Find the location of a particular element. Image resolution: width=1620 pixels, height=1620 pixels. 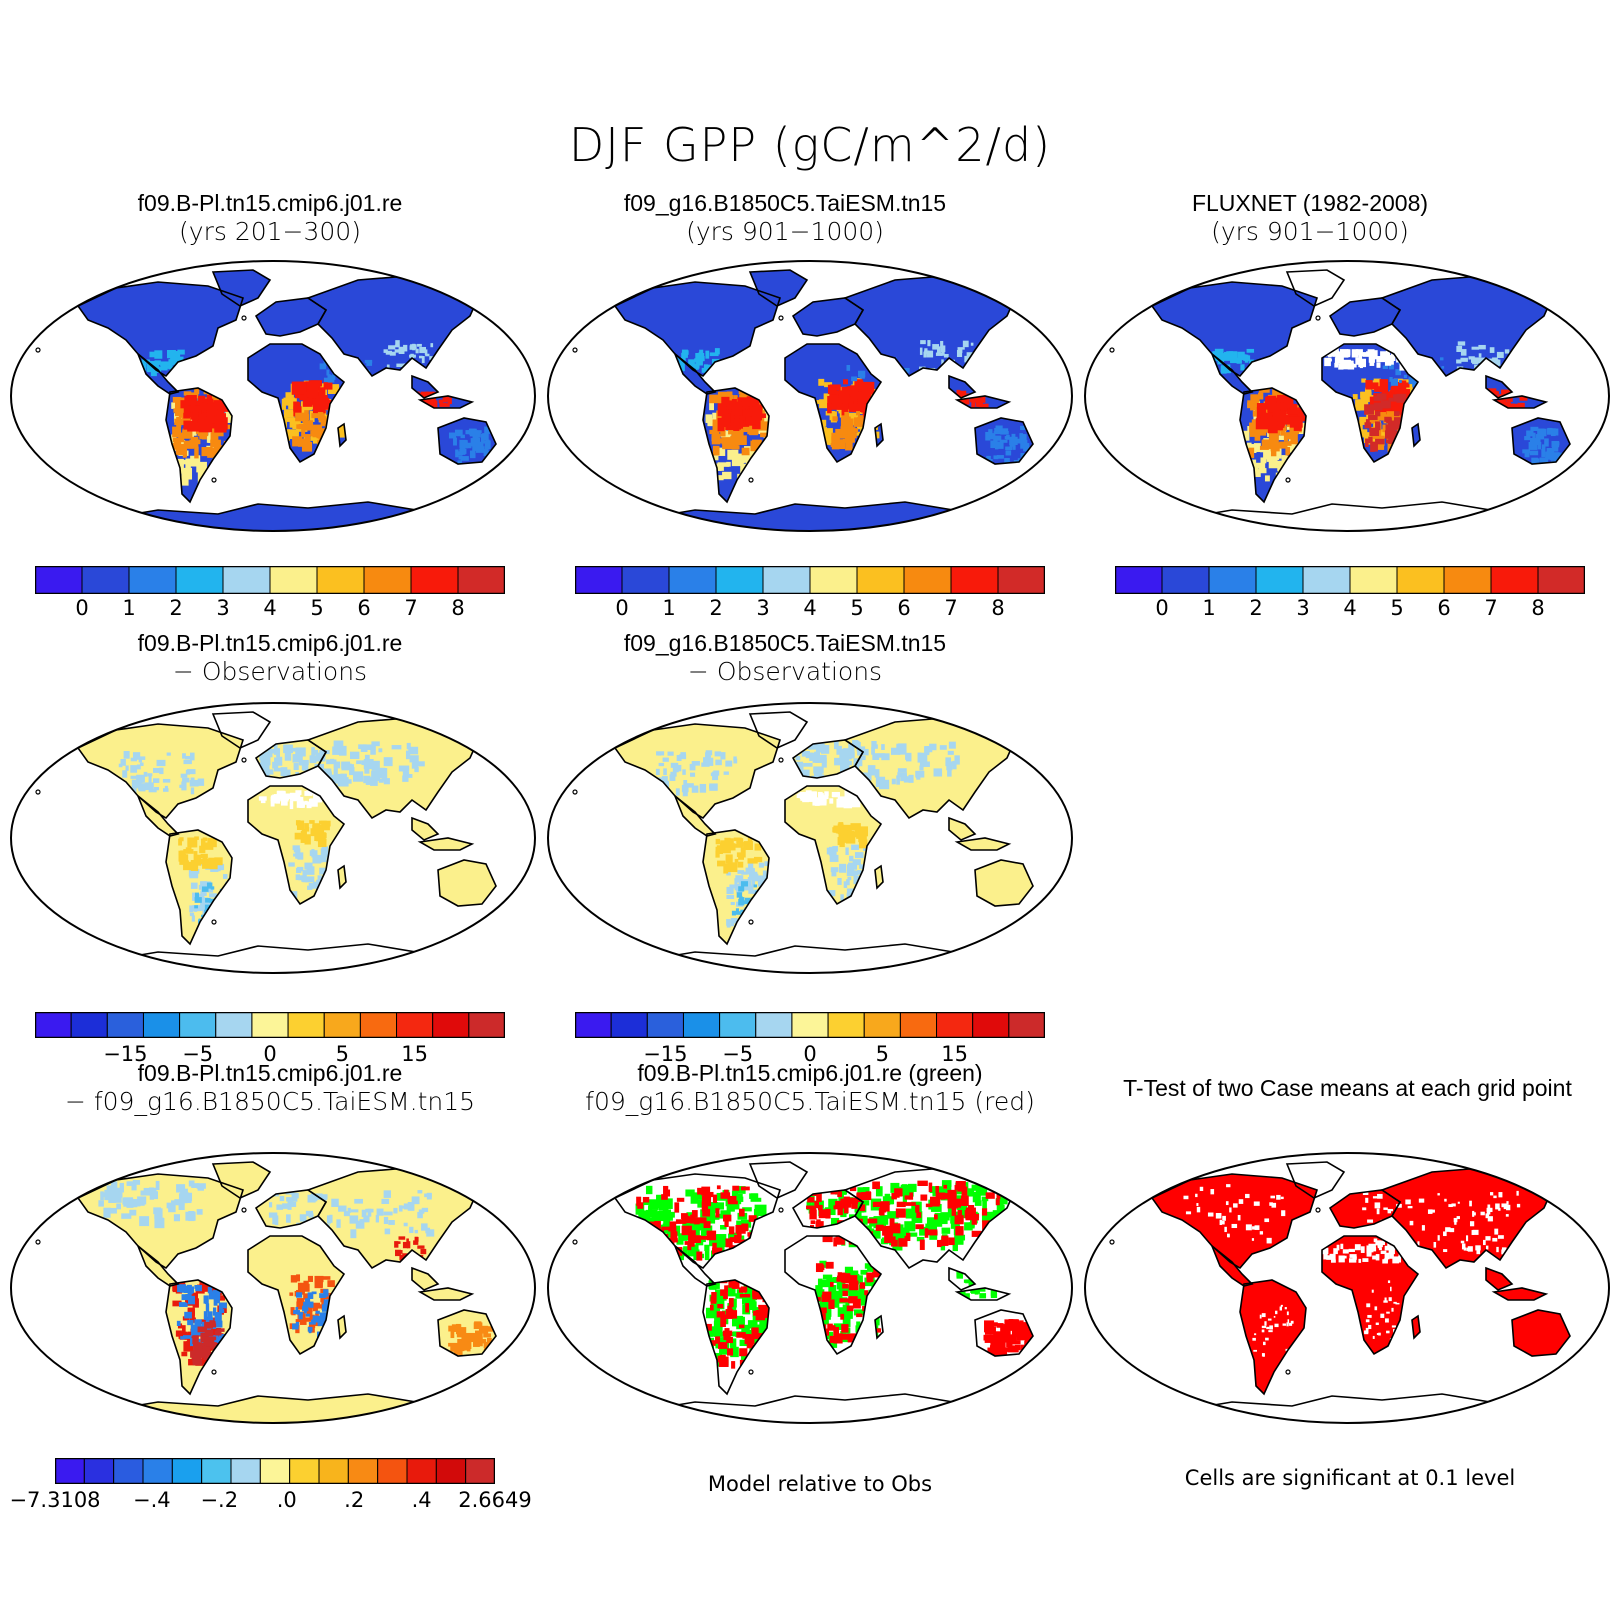

figure-title: DJF GPP (gC/m^2/d) is located at coordinates (810, 145).